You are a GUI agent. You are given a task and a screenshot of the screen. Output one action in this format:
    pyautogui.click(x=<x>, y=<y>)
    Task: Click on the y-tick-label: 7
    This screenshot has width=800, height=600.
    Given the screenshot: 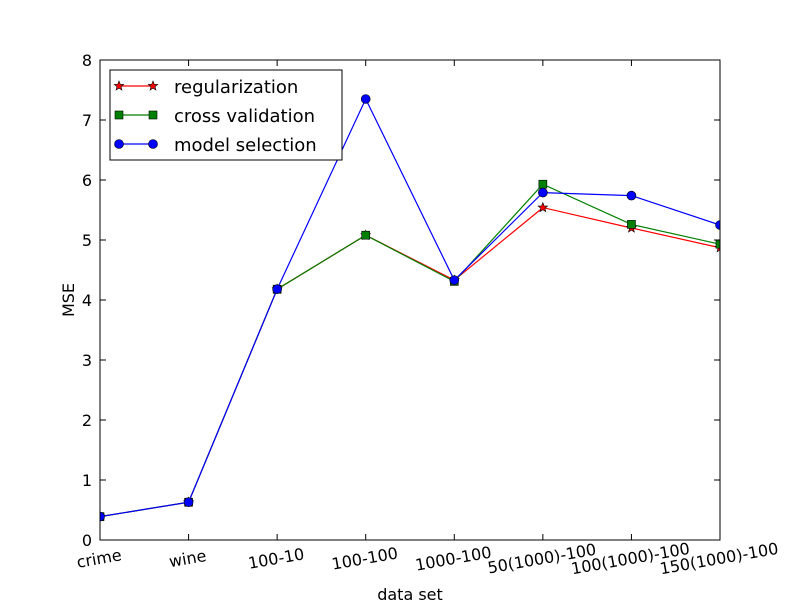 What is the action you would take?
    pyautogui.click(x=87, y=120)
    